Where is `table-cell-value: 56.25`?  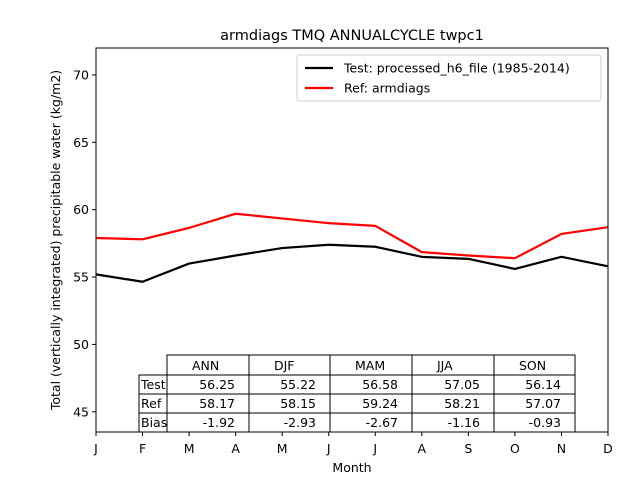
table-cell-value: 56.25 is located at coordinates (217, 384).